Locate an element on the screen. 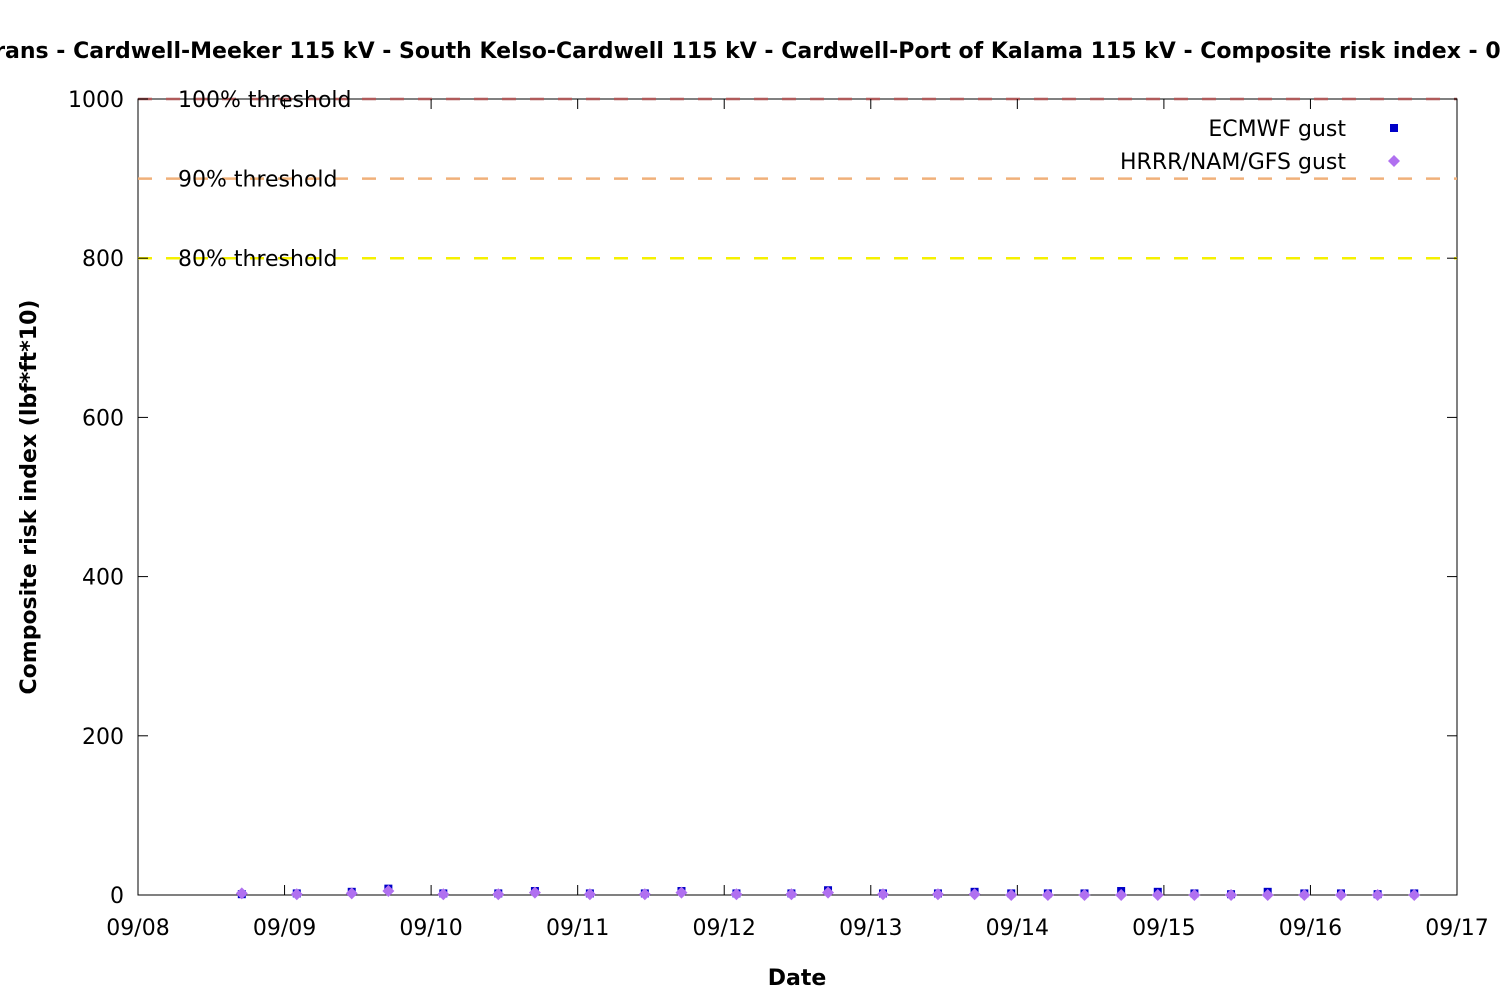  x-tick-label: 09/10 is located at coordinates (430, 928).